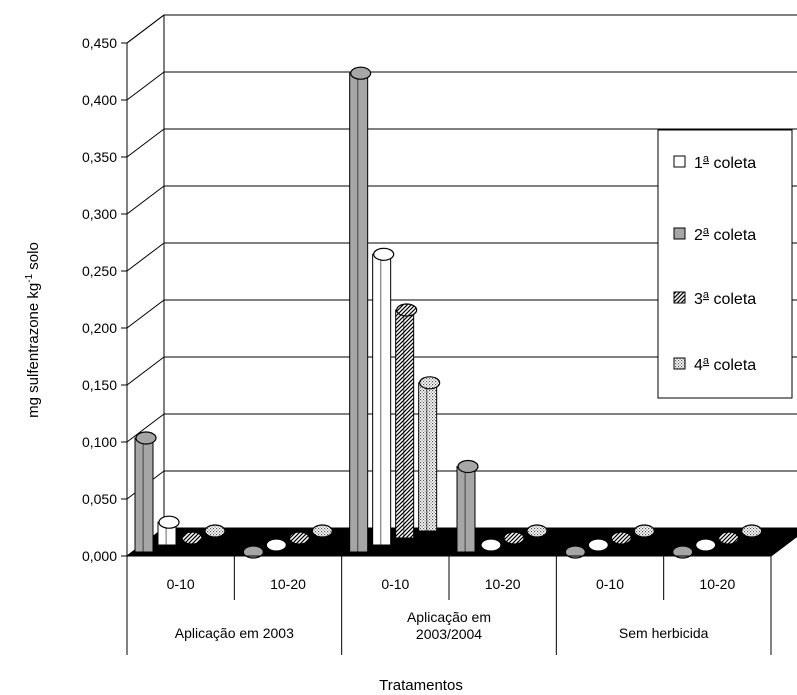  Describe the element at coordinates (698, 235) in the screenshot. I see `legend-label-2-num: 2` at that location.